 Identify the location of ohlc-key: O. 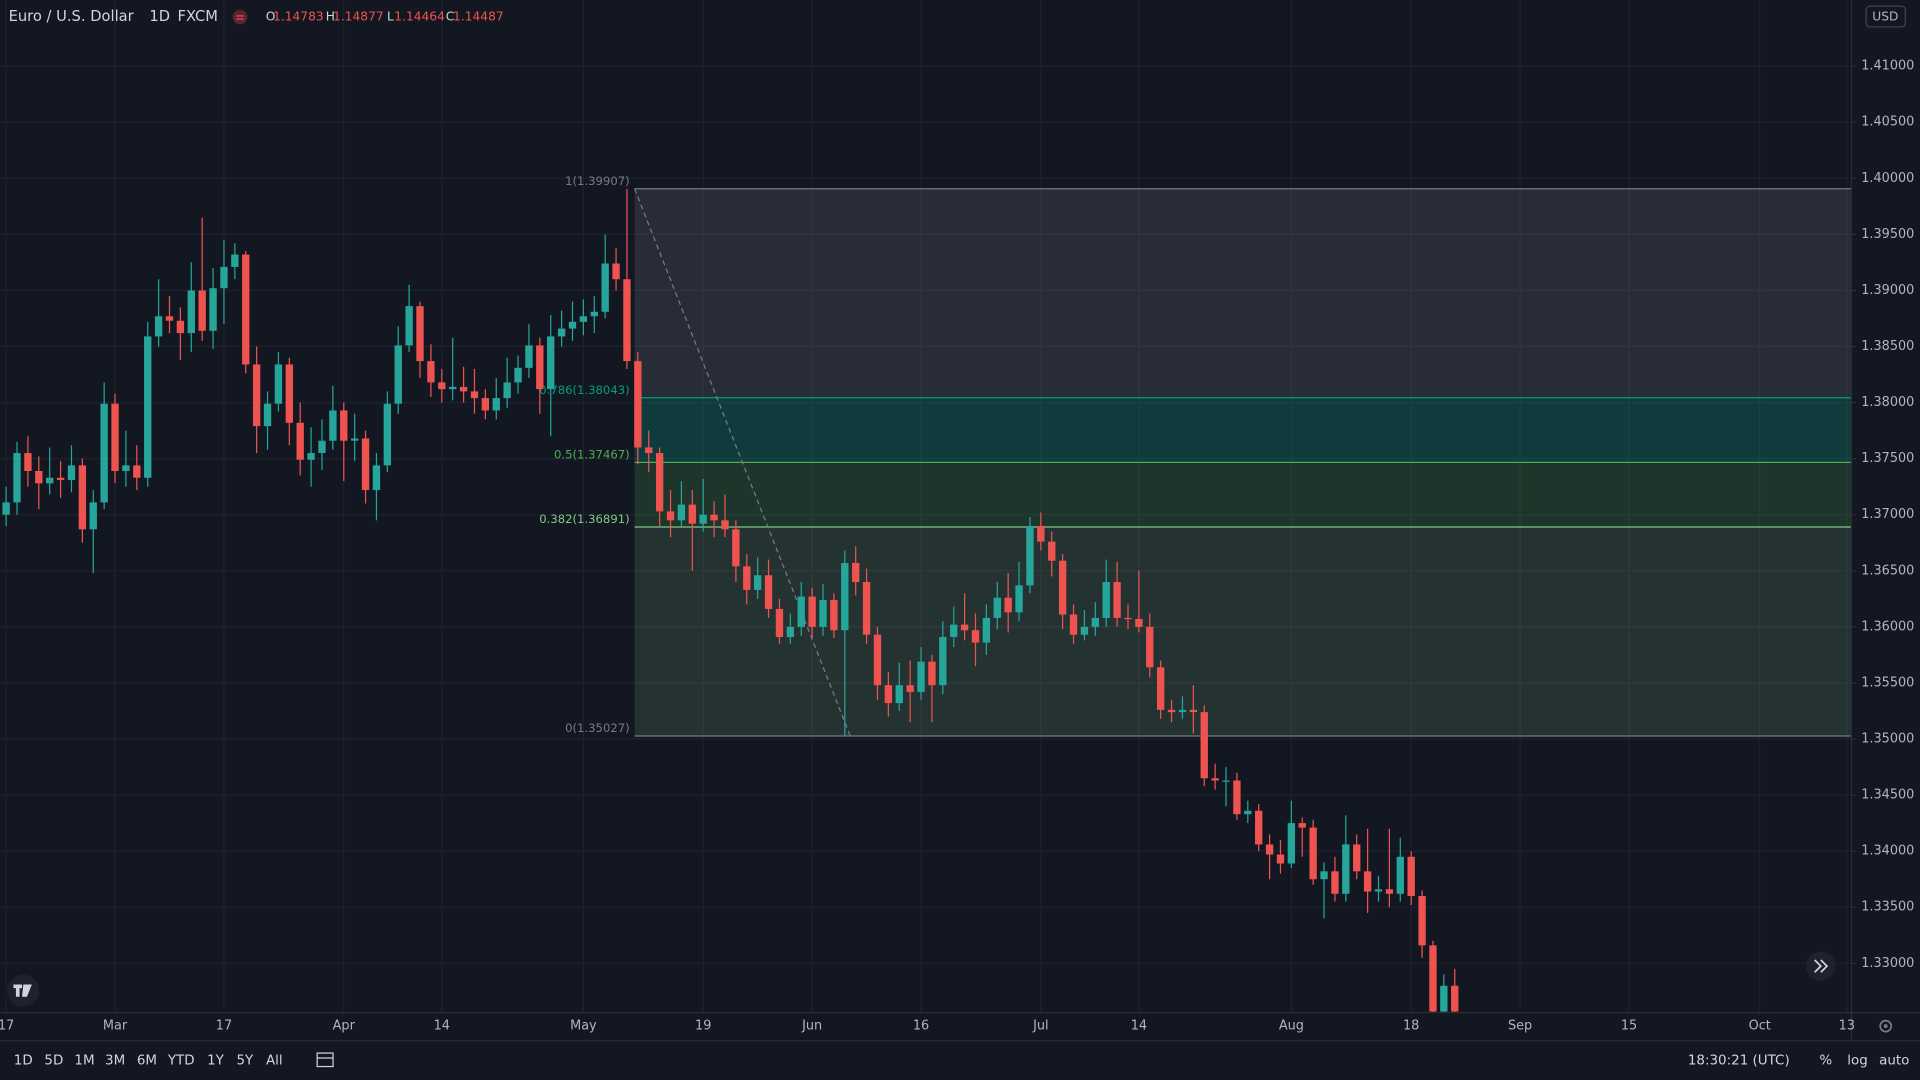
(271, 17).